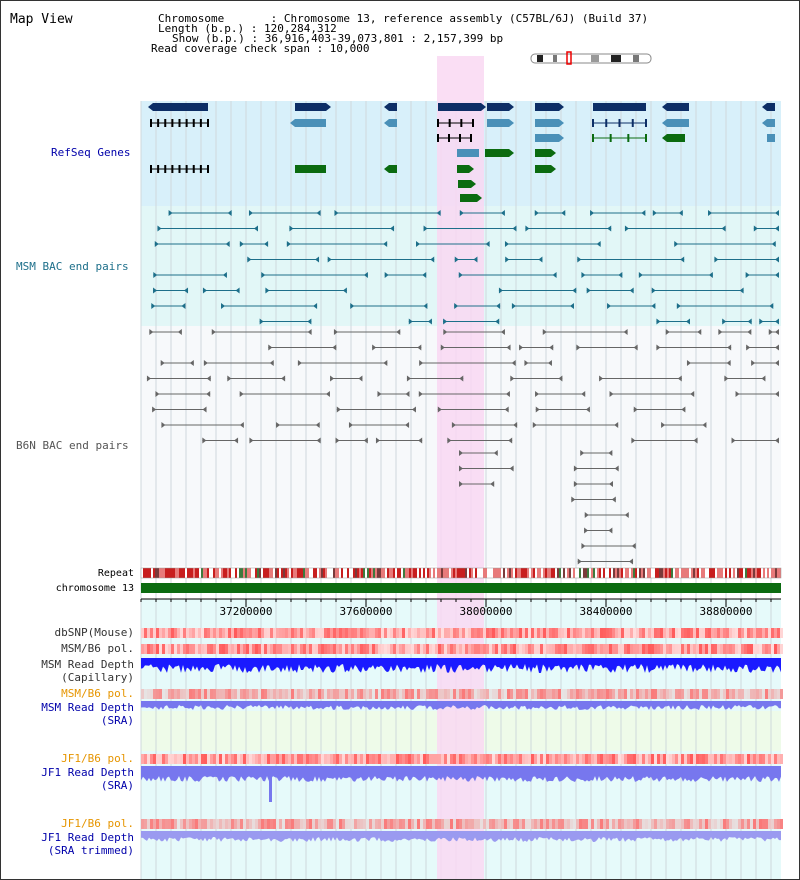 This screenshot has width=800, height=880. Describe the element at coordinates (91, 152) in the screenshot. I see `track-label-refseq: RefSeq Genes` at that location.